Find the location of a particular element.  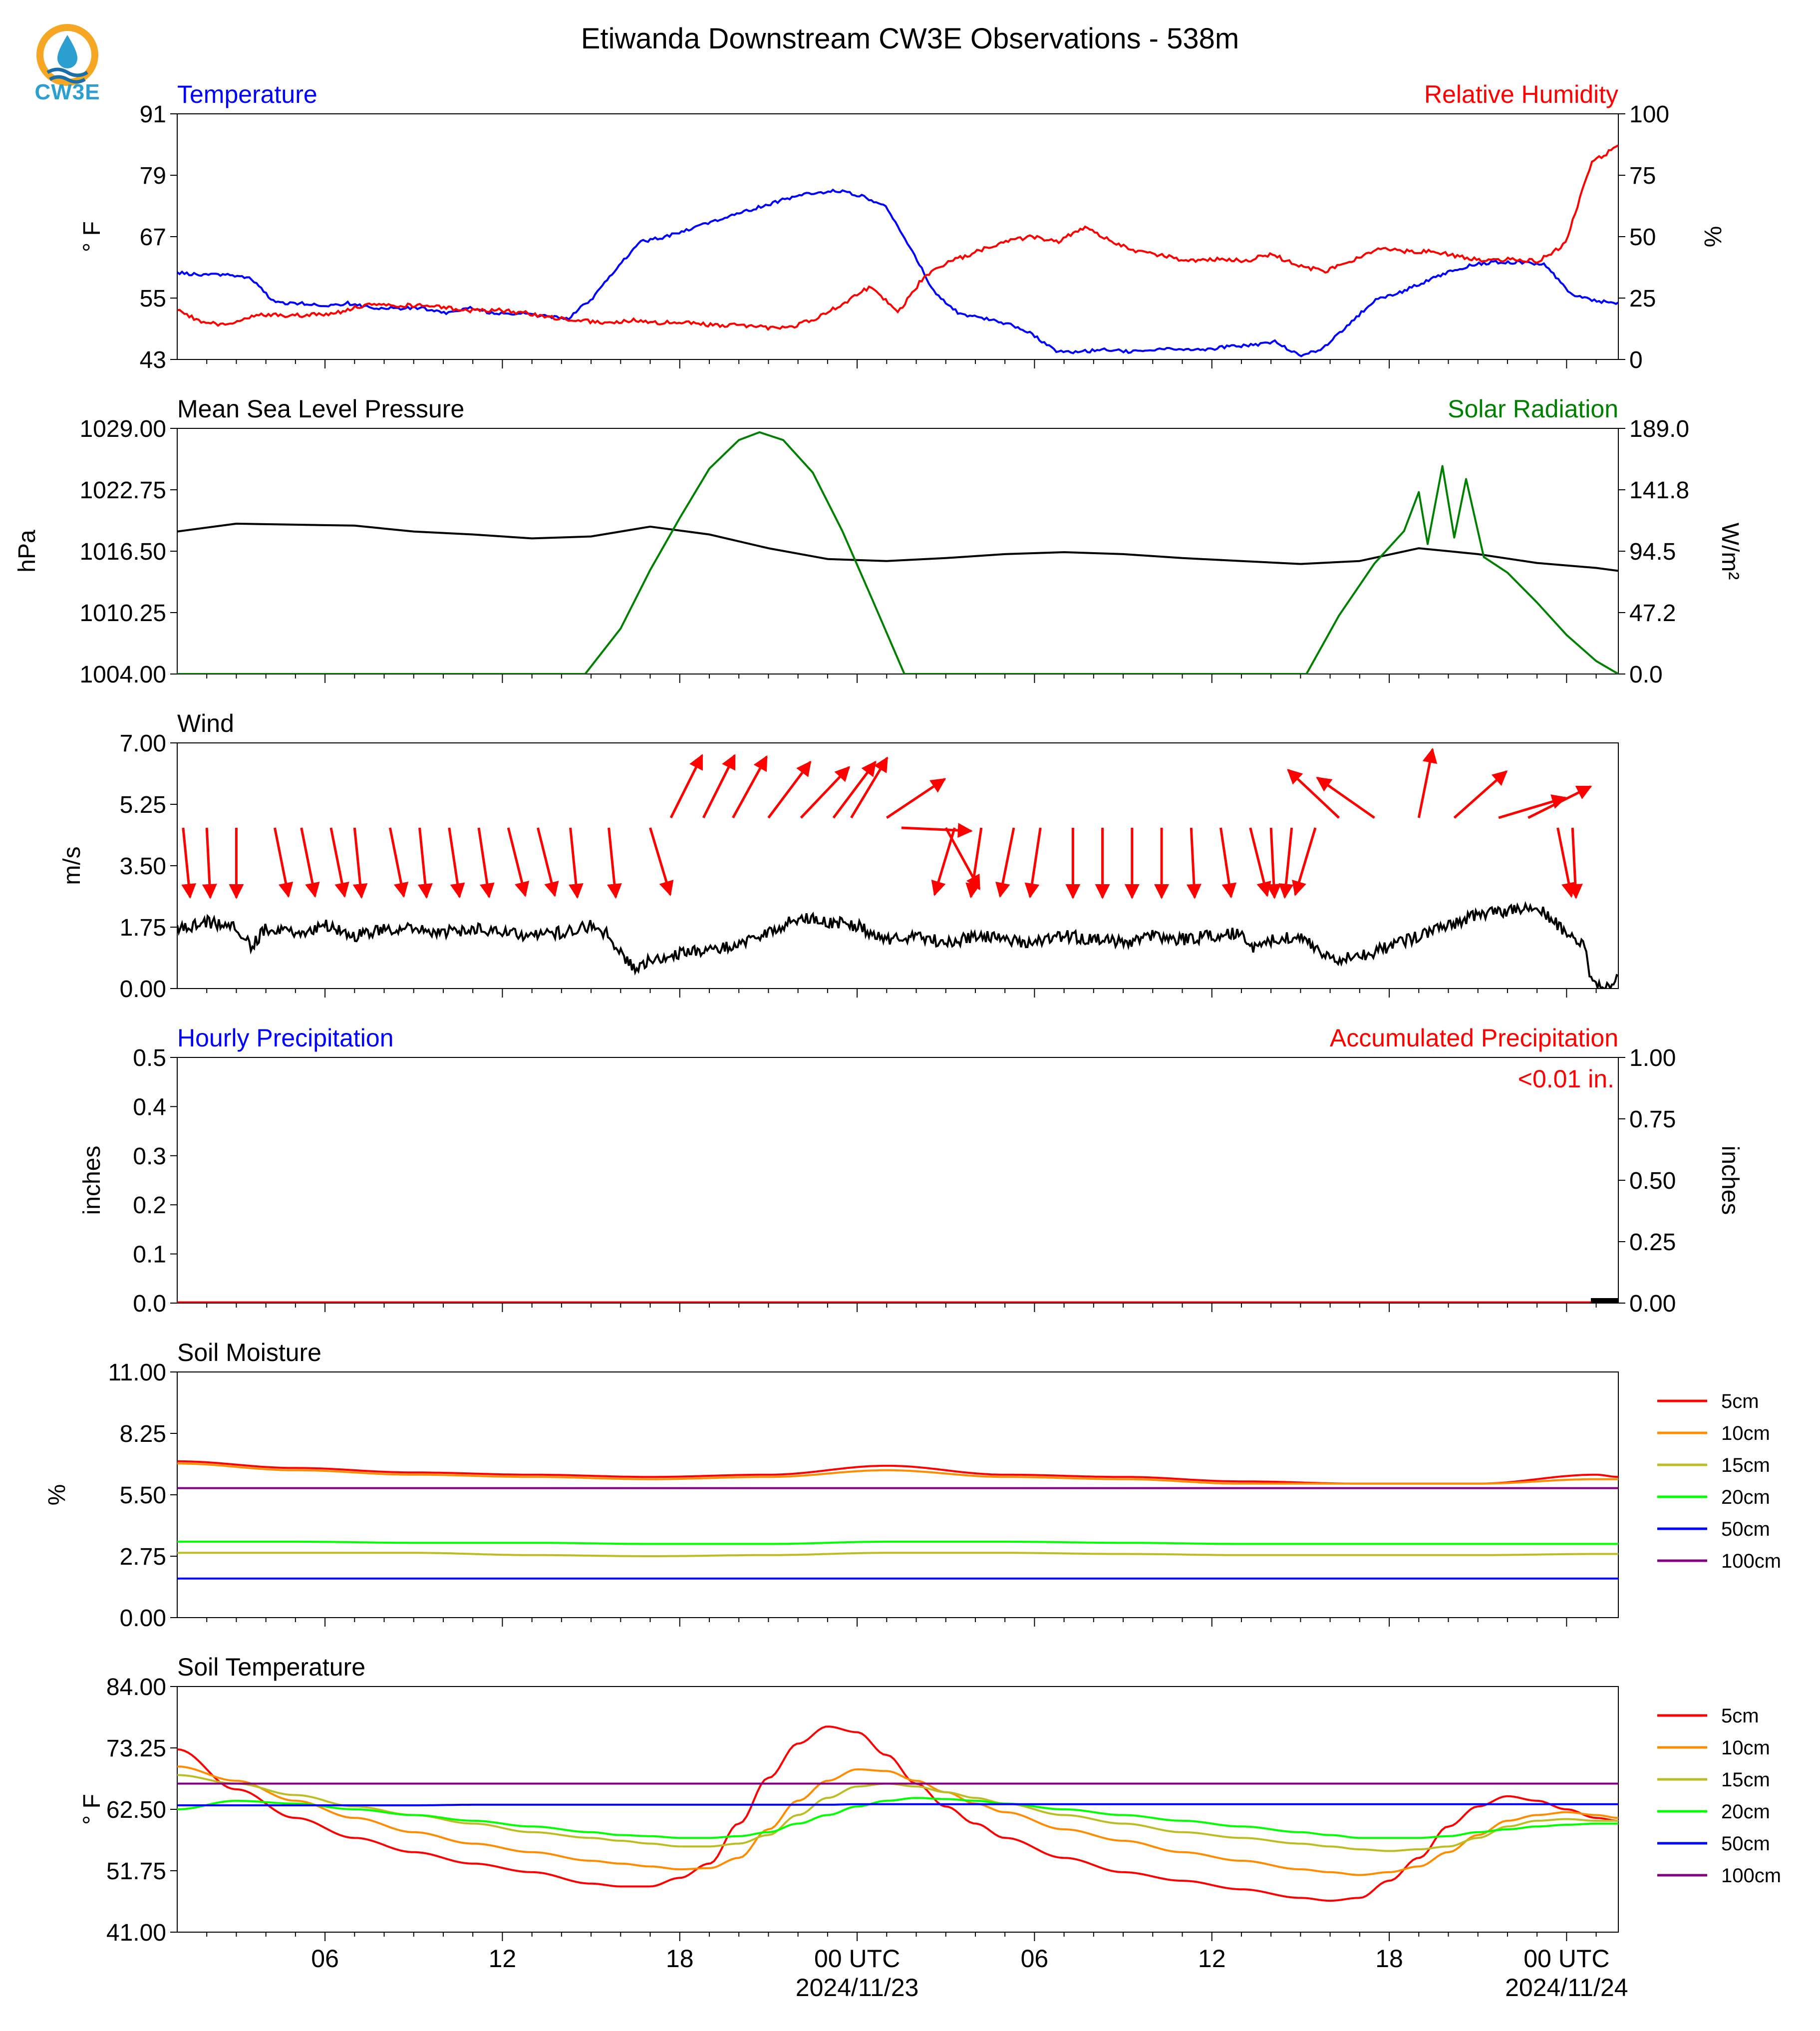

x-tick-label: 06 is located at coordinates (325, 1959).